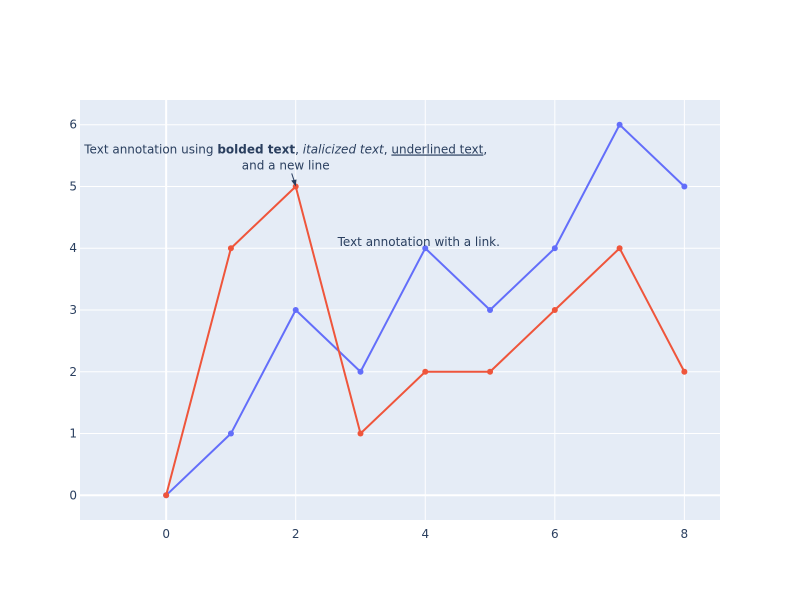 The width and height of the screenshot is (800, 600). Describe the element at coordinates (73, 310) in the screenshot. I see `y-tick-label: 3` at that location.